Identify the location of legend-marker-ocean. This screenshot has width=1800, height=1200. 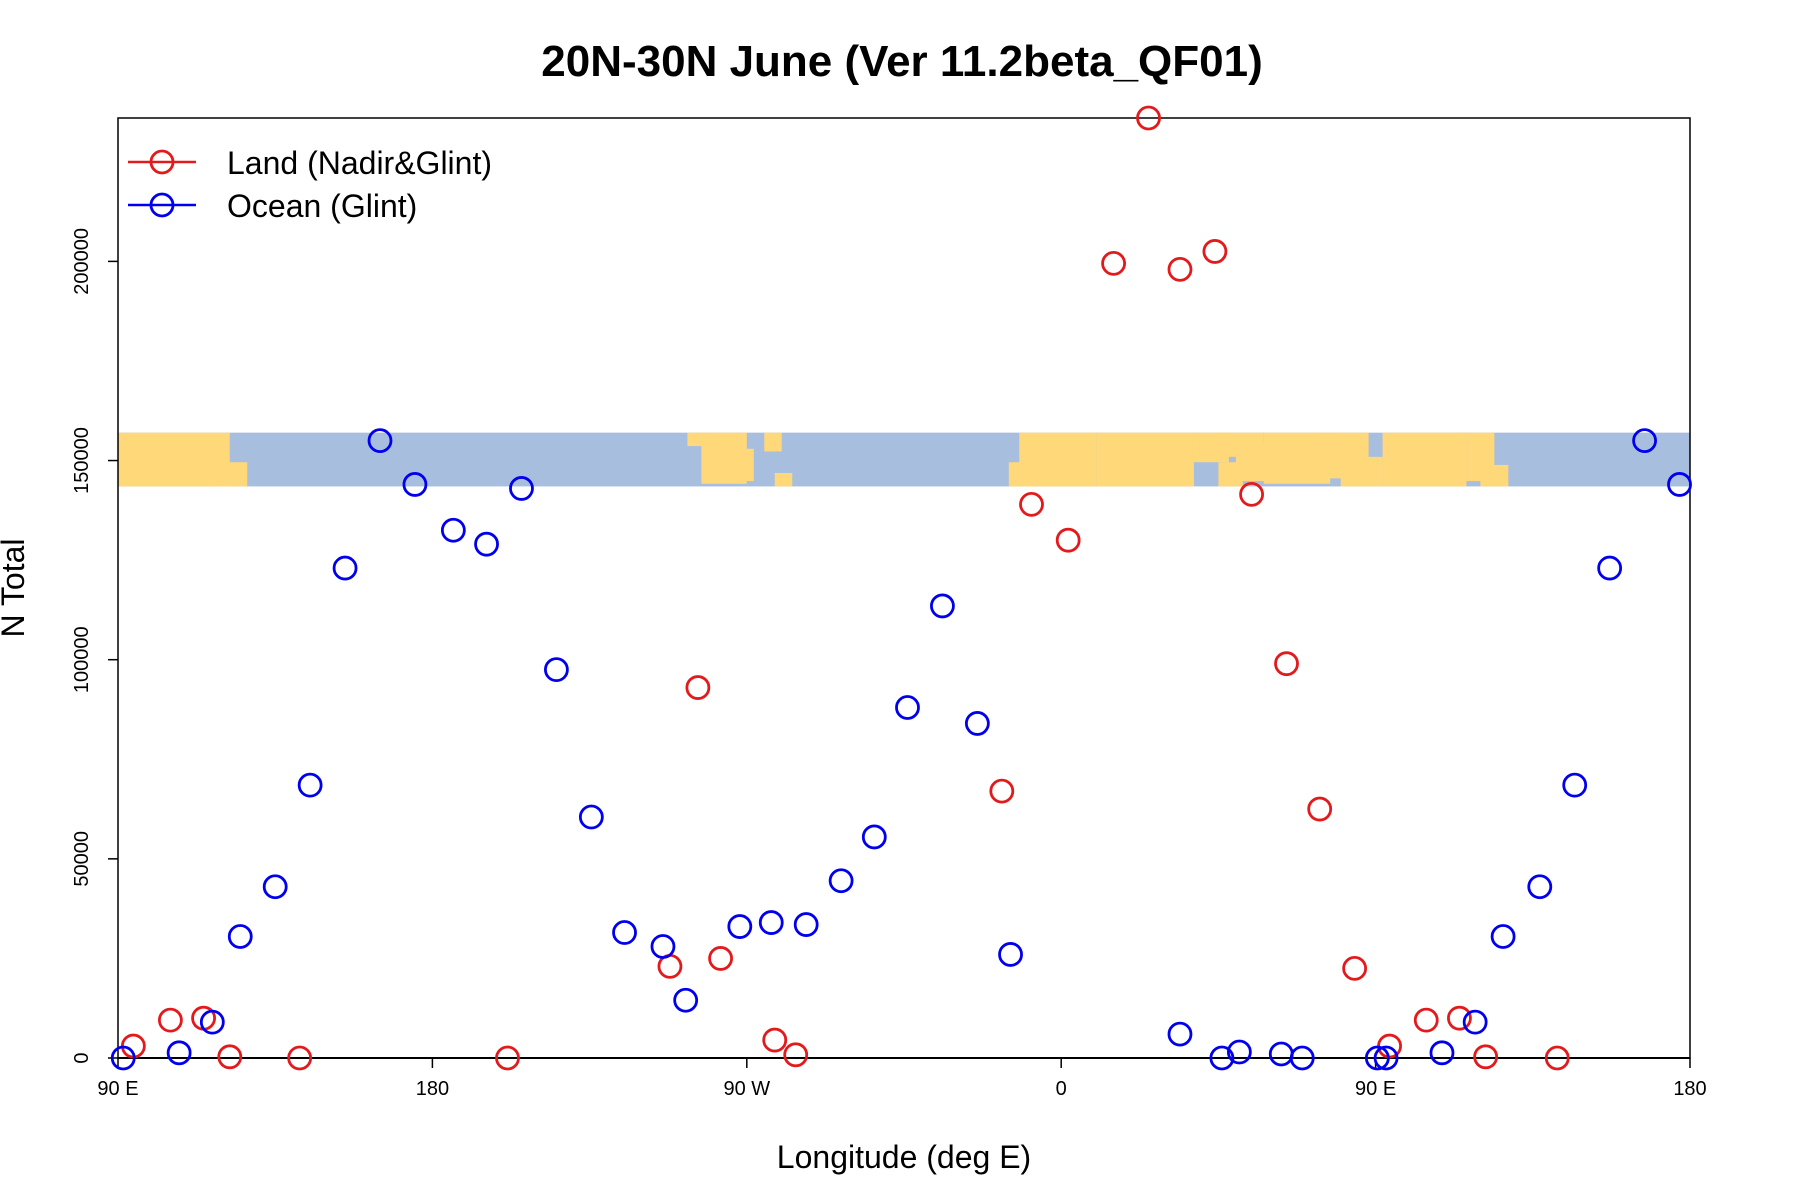
(162, 205).